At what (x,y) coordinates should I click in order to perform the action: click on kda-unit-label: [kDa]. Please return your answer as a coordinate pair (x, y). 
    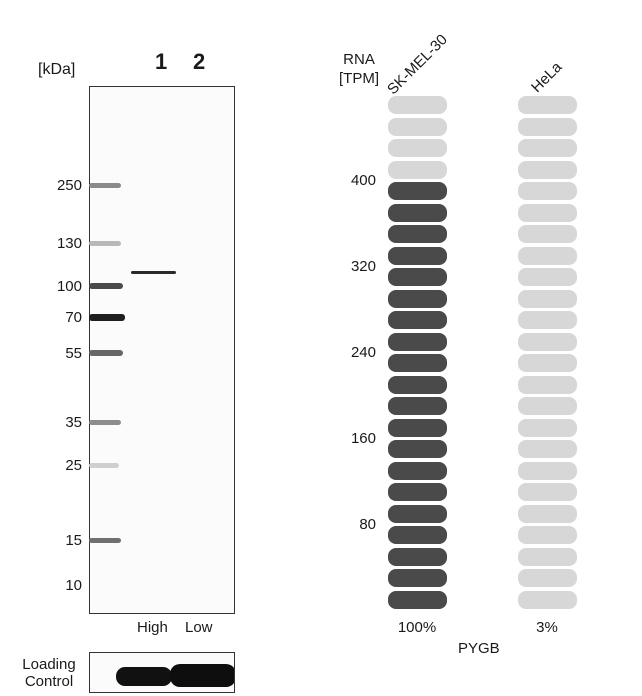
    Looking at the image, I should click on (57, 69).